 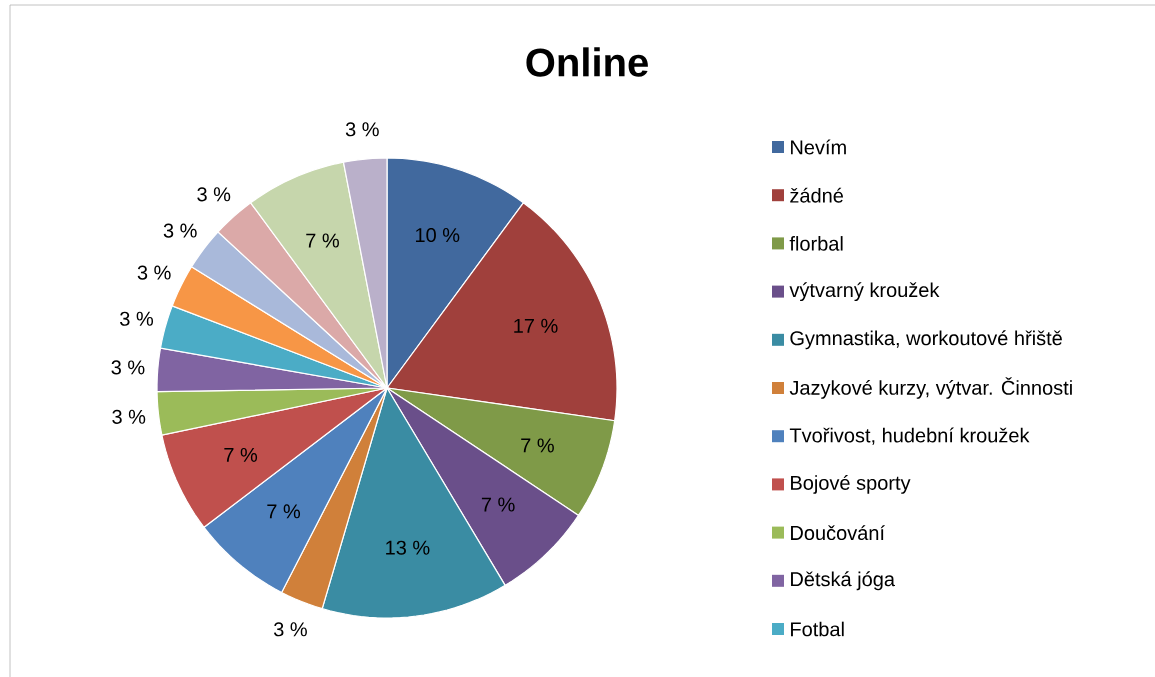 I want to click on legend-label: žádné, so click(x=816, y=195).